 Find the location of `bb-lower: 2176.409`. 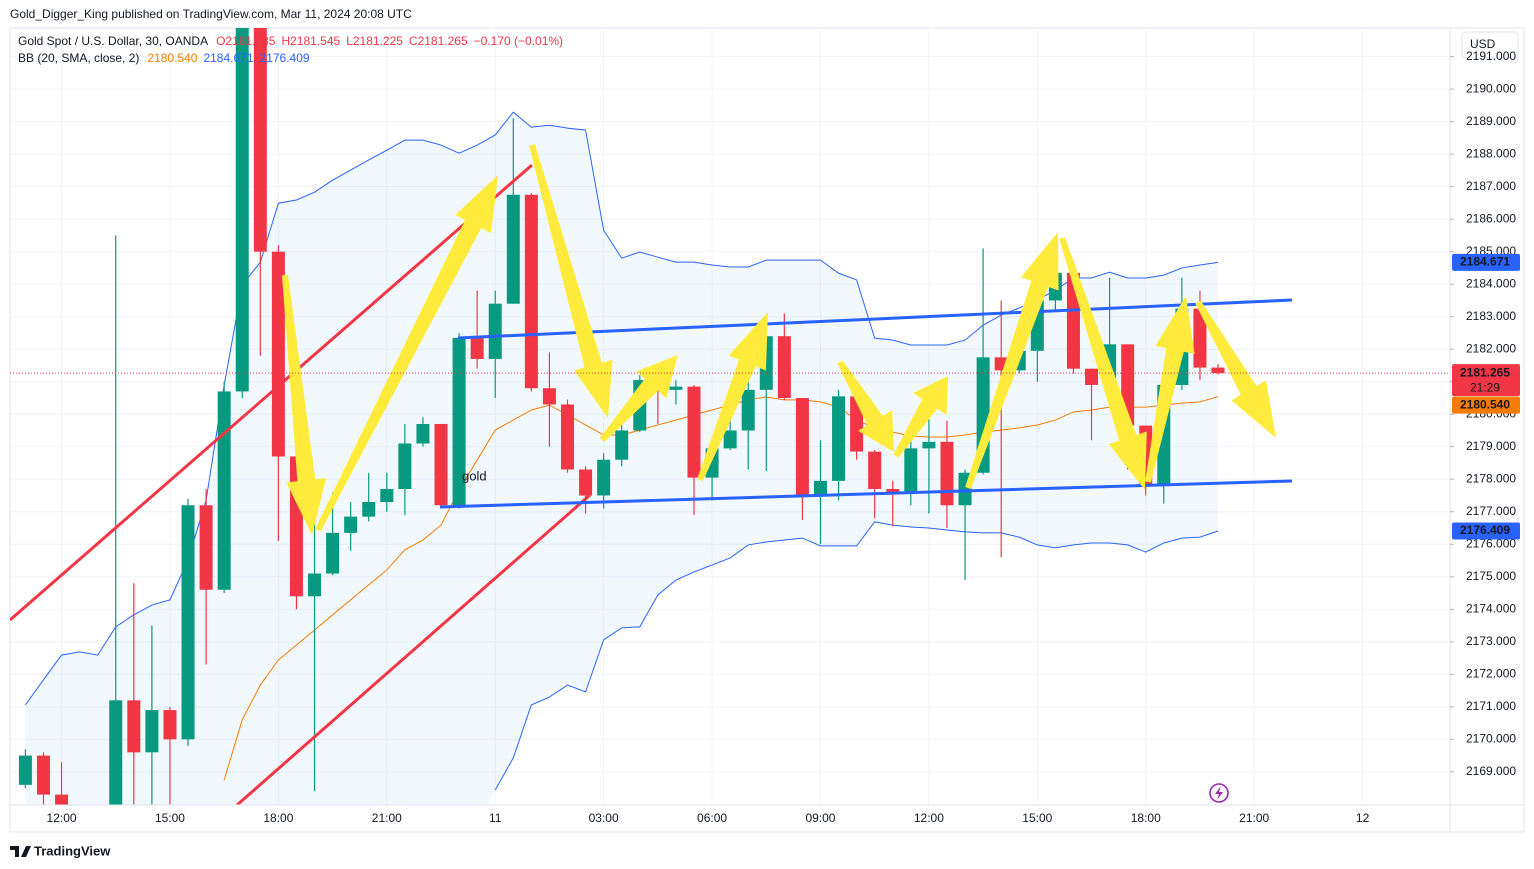

bb-lower: 2176.409 is located at coordinates (285, 58).